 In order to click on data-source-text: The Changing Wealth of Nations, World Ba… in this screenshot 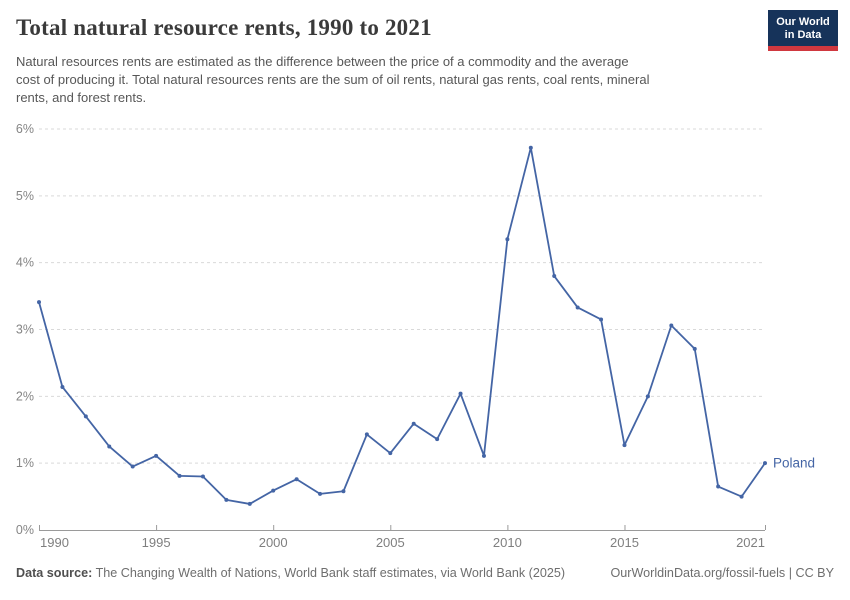, I will do `click(329, 573)`.